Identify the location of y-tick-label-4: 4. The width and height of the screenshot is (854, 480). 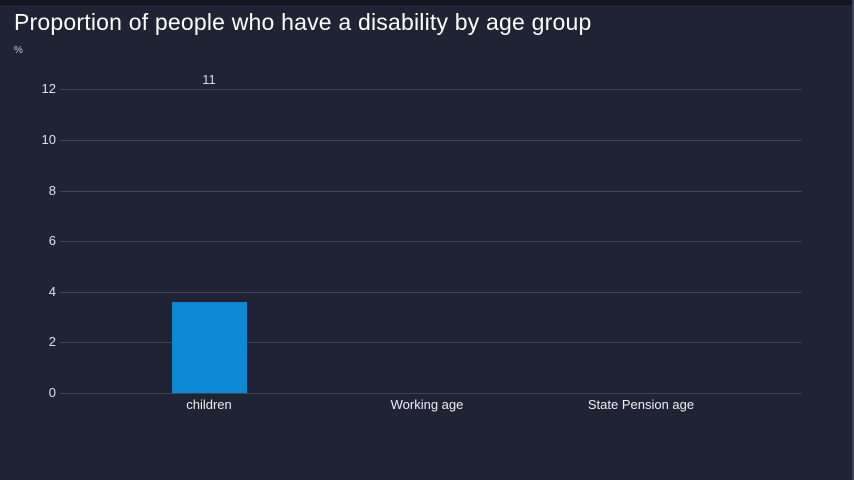
(52, 291).